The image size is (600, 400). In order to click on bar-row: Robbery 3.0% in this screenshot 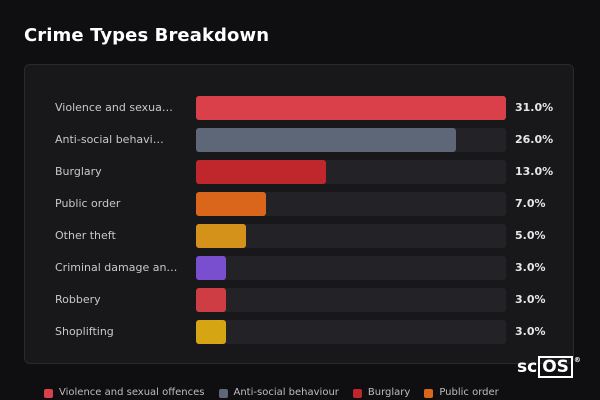, I will do `click(299, 300)`.